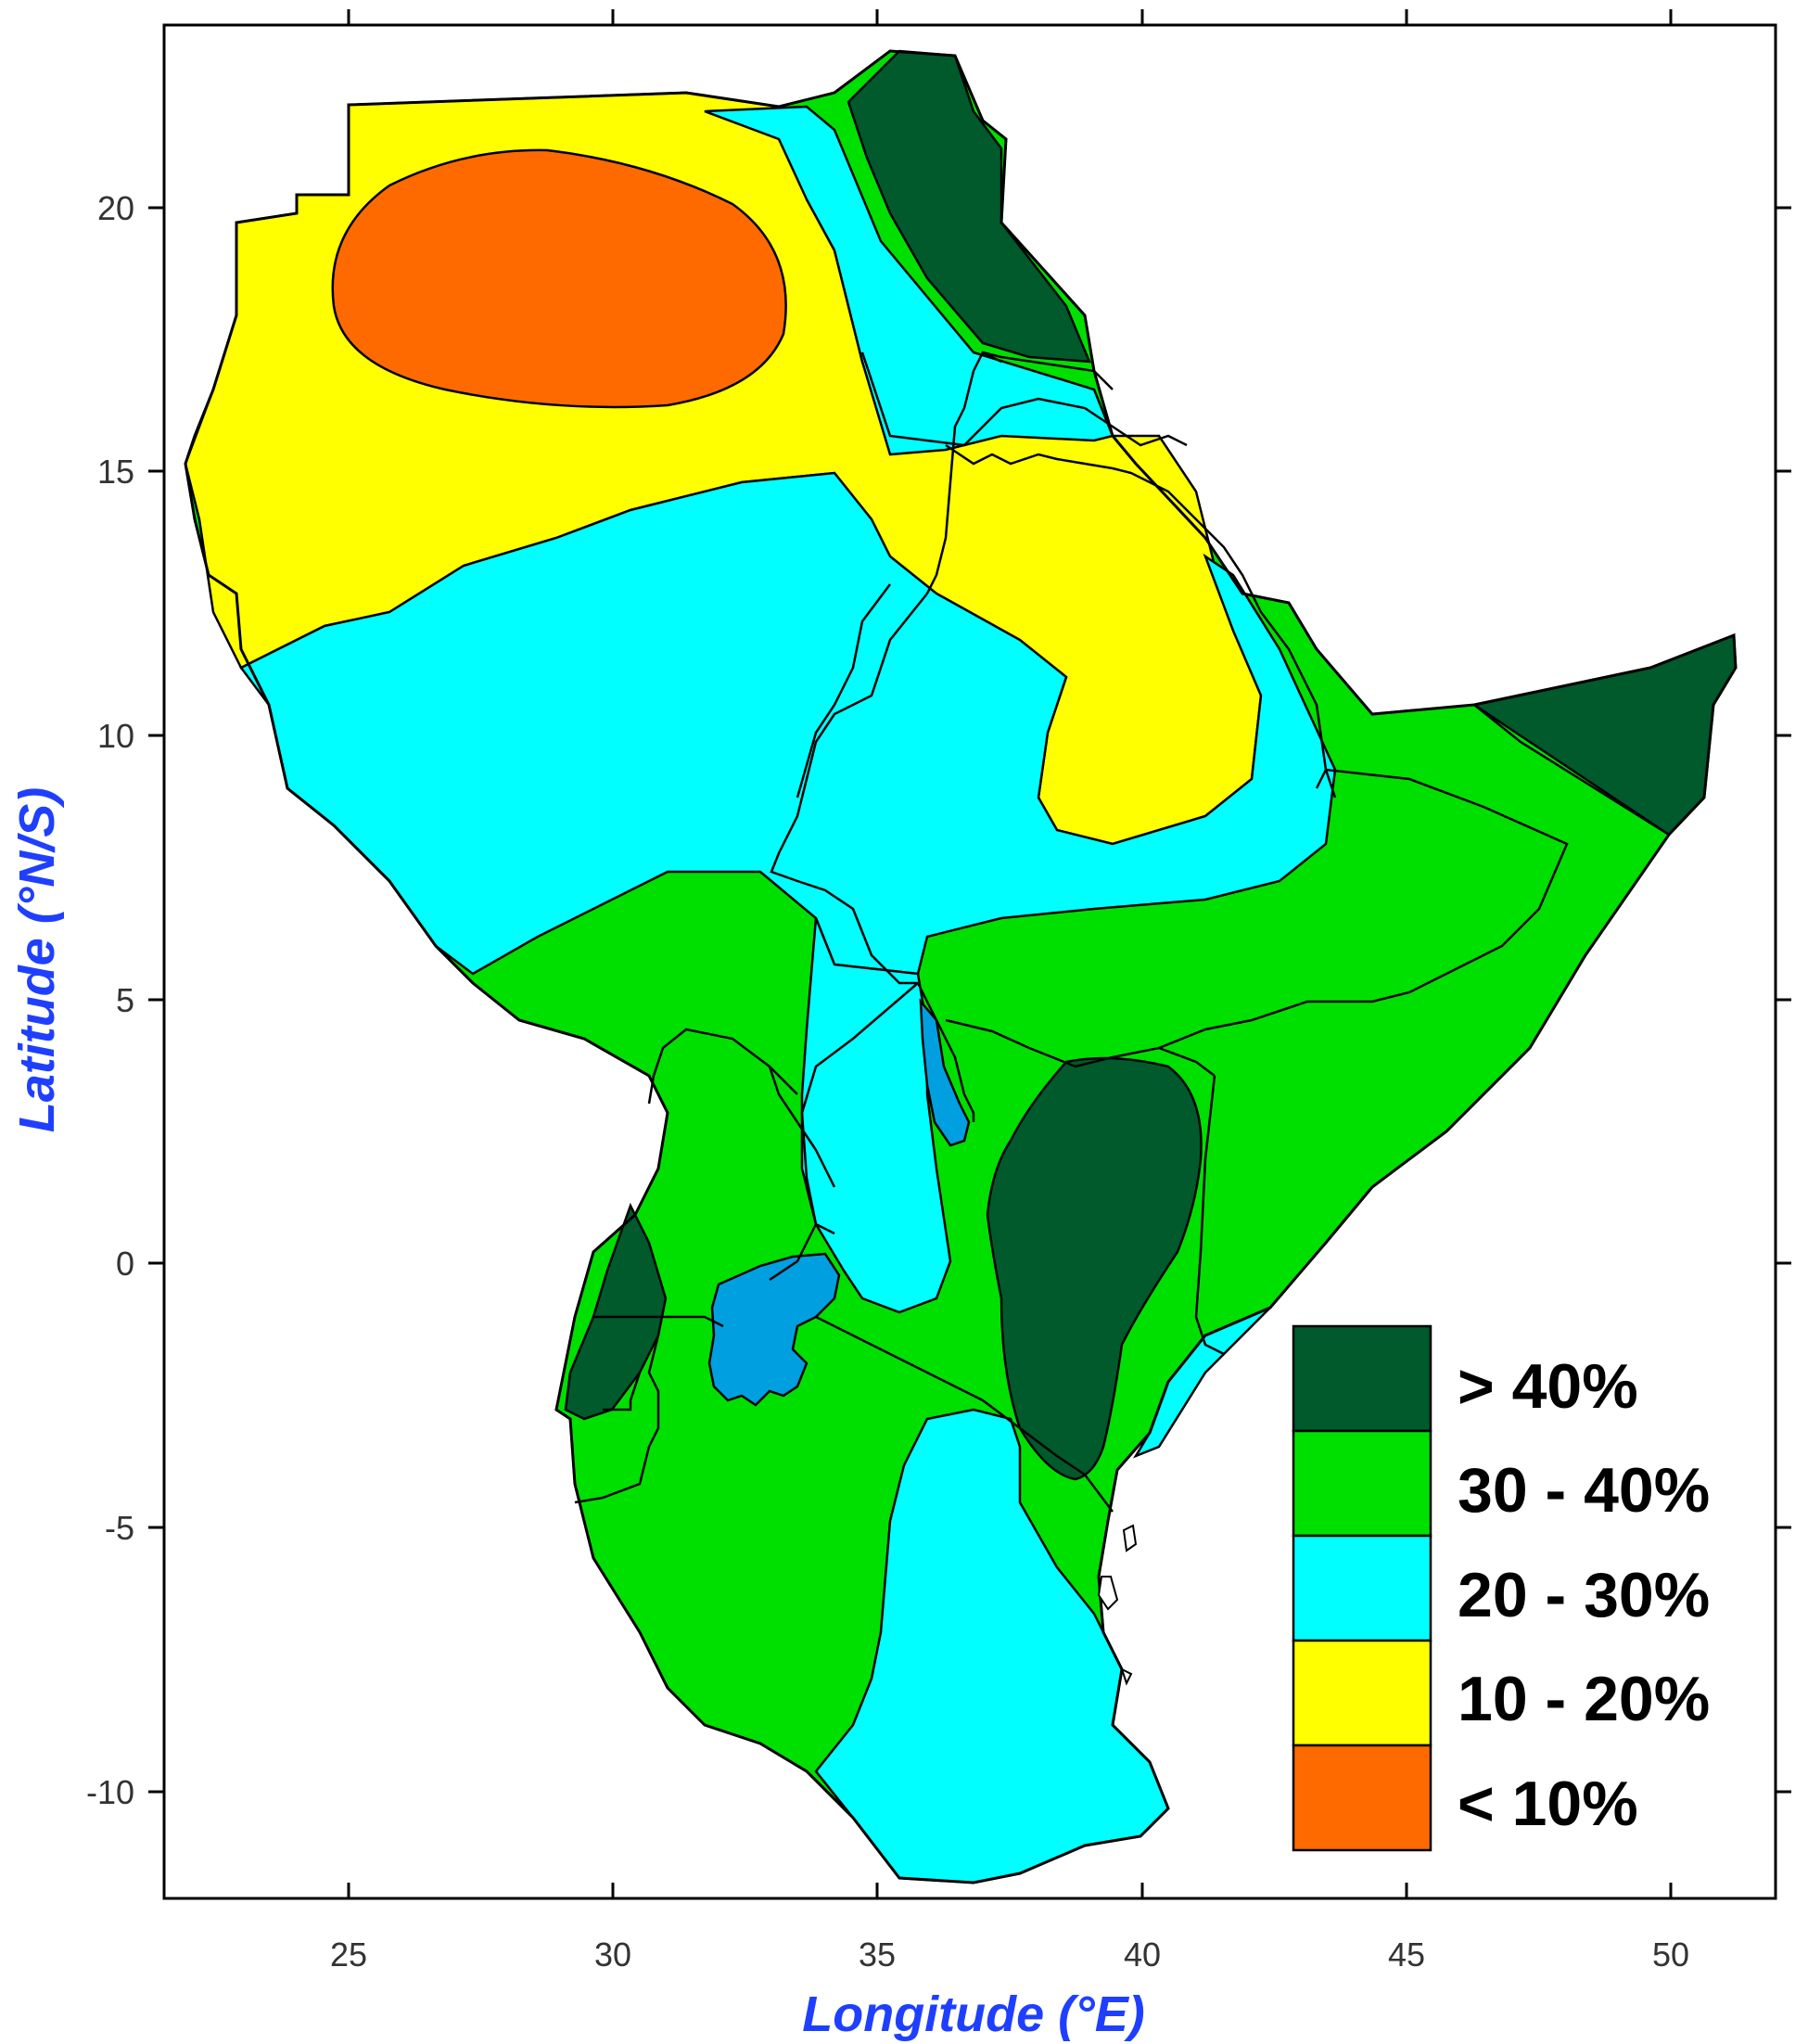  Describe the element at coordinates (120, 1528) in the screenshot. I see `y-tick-label: -5` at that location.